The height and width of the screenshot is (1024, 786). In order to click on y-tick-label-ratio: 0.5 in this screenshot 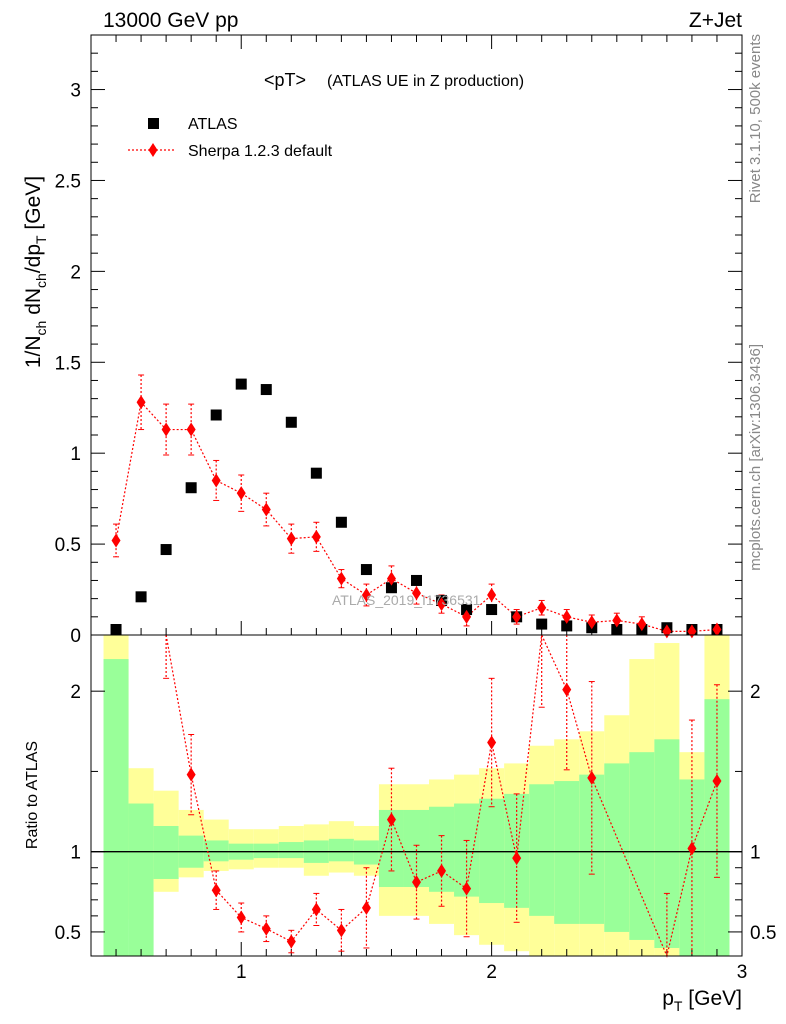, I will do `click(68, 933)`.